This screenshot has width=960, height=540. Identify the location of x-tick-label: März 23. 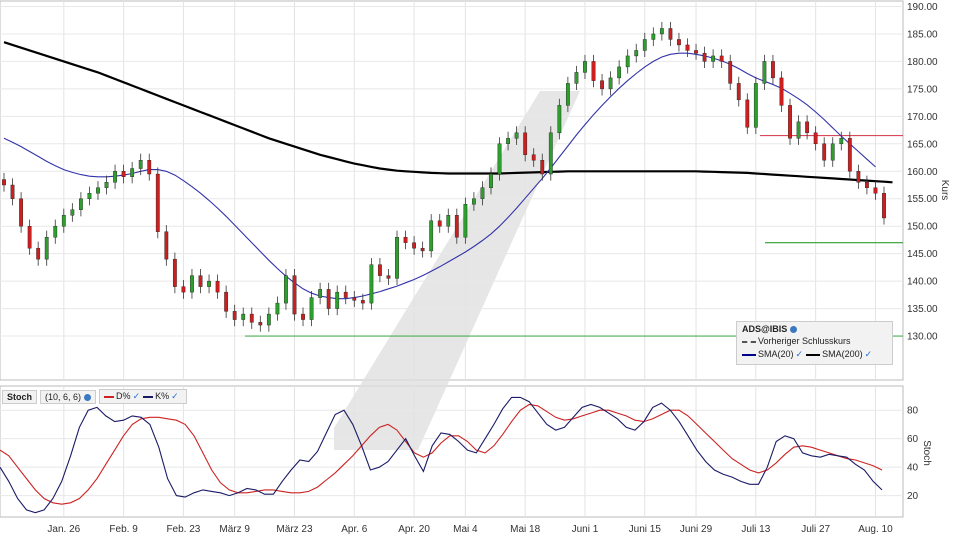
(294, 529).